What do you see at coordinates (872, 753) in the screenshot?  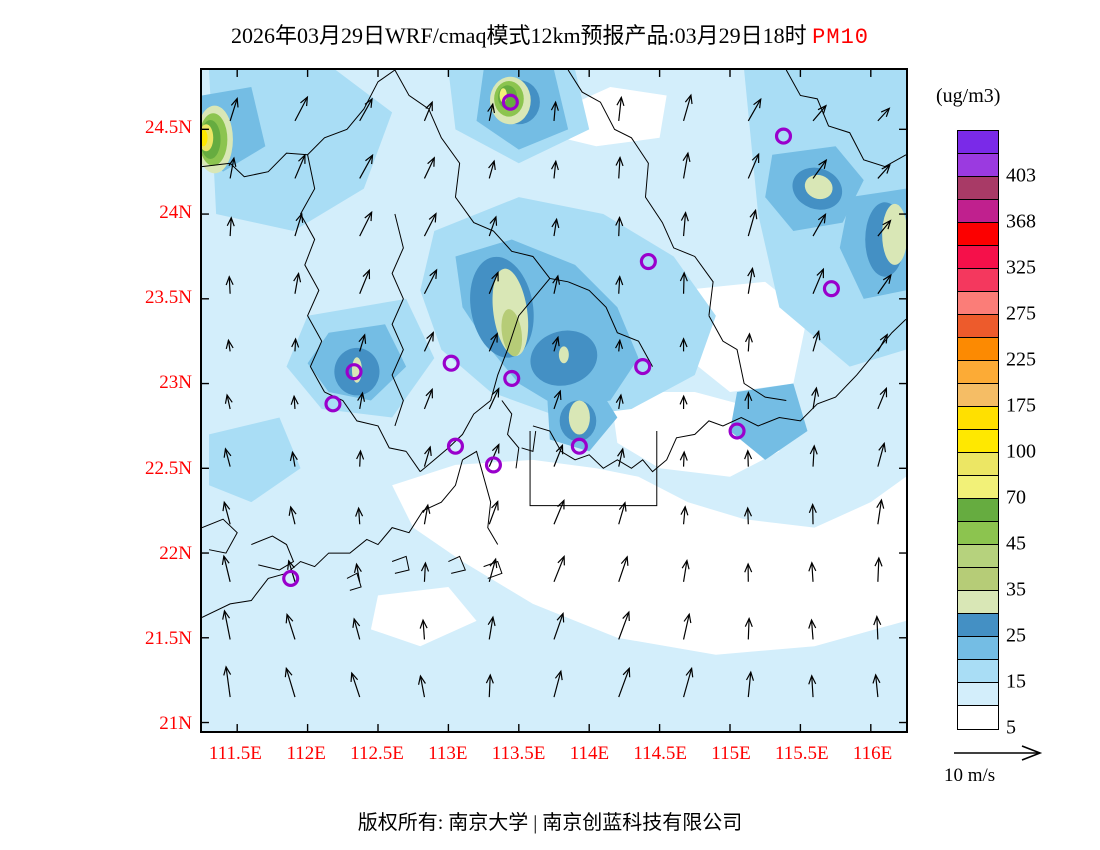 I see `x-axis-tick-label: 116E` at bounding box center [872, 753].